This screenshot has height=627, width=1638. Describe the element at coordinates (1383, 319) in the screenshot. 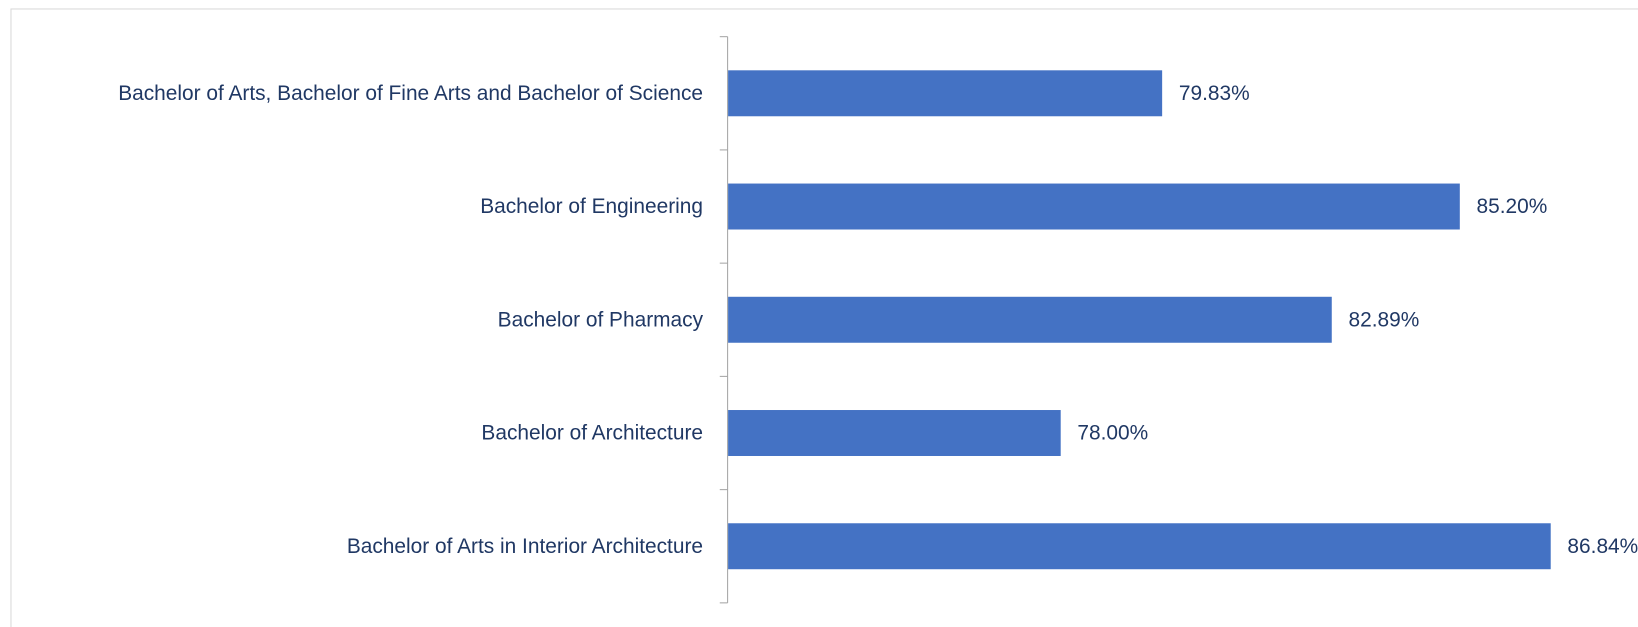

I see `value-label: 82.89%` at that location.